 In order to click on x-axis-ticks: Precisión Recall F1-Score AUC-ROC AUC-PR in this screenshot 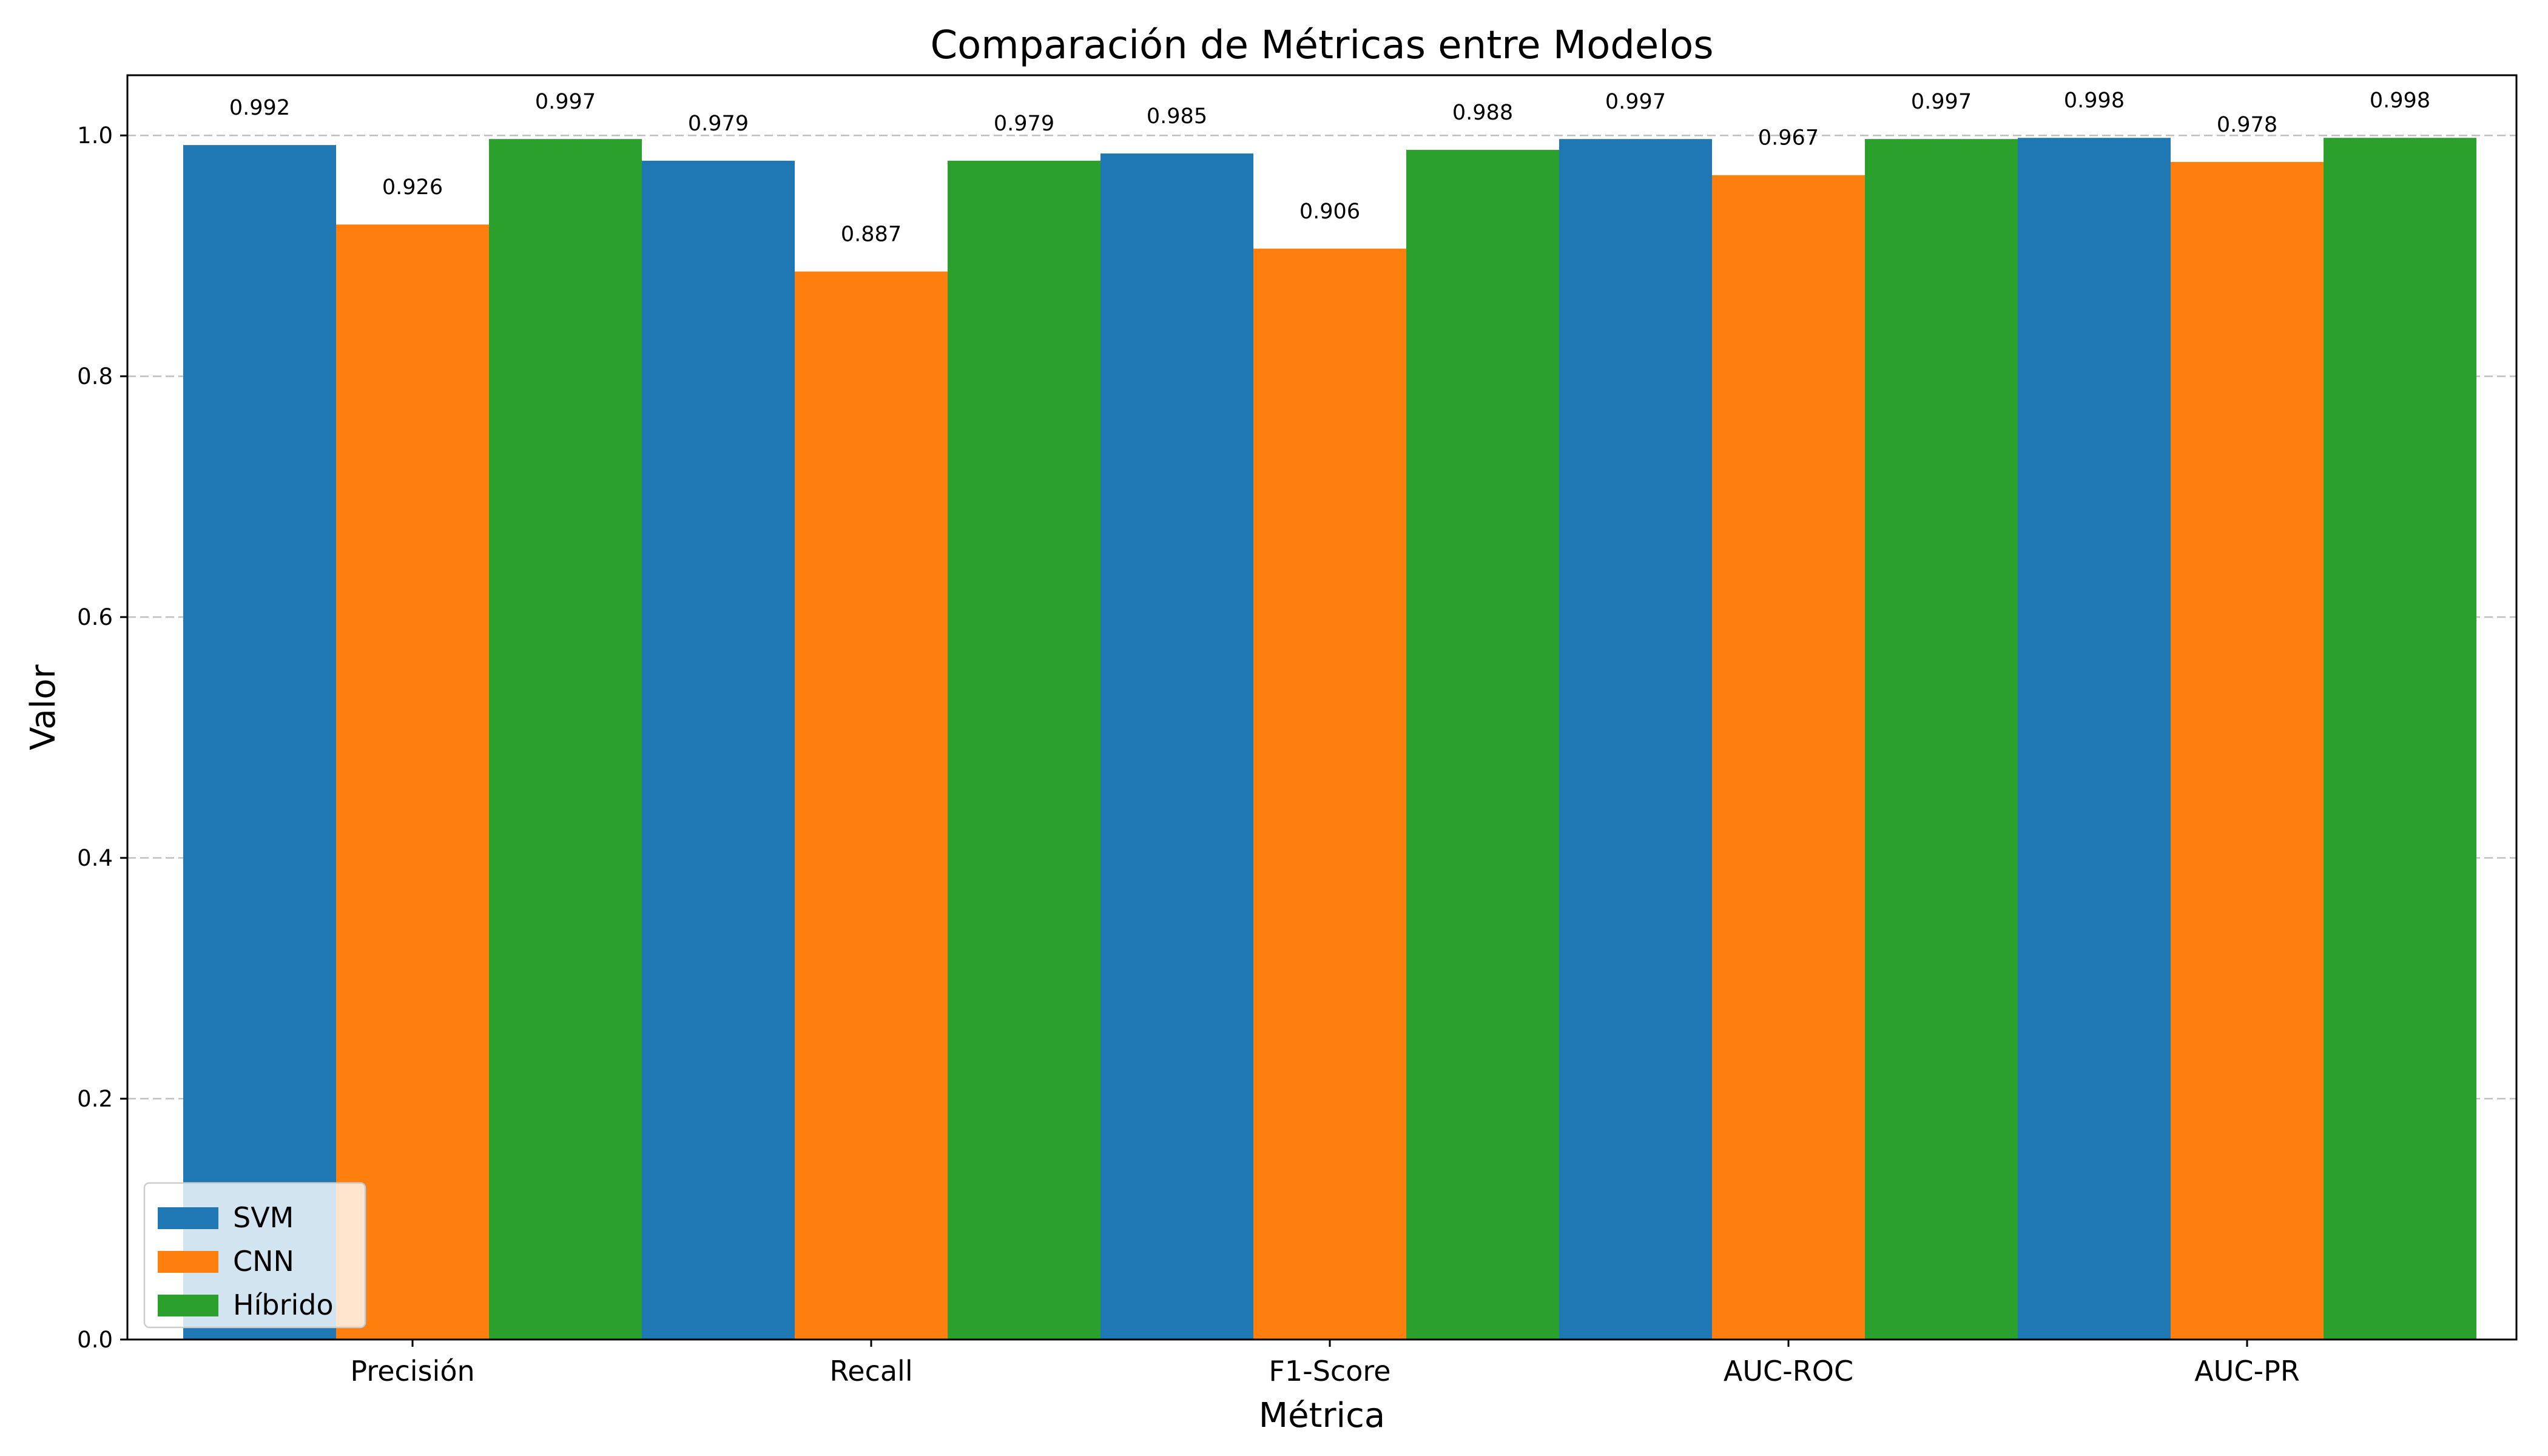, I will do `click(1325, 1363)`.